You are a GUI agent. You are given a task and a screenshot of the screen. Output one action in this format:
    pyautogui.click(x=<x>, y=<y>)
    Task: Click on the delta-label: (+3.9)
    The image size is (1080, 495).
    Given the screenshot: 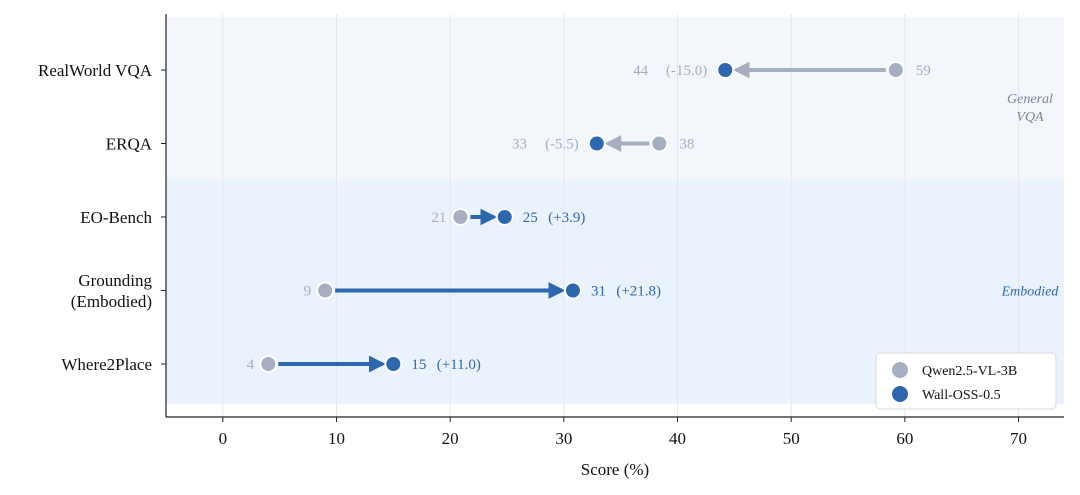 What is the action you would take?
    pyautogui.click(x=566, y=218)
    